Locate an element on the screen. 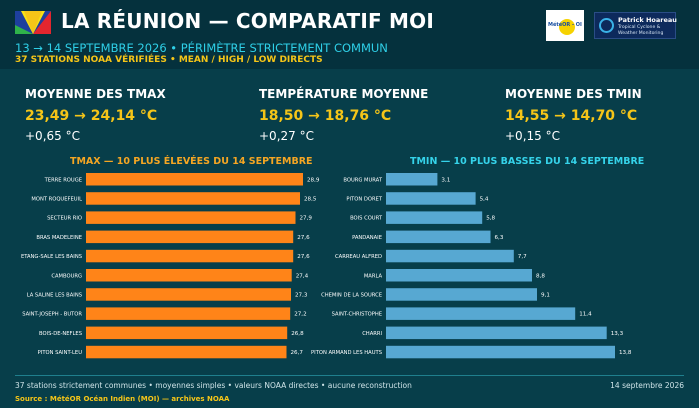 The height and width of the screenshot is (408, 699). tmin-value-label: 5,4 is located at coordinates (484, 199).